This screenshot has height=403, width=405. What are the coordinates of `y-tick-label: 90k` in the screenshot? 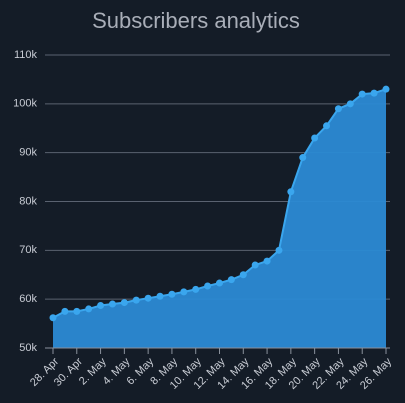 It's located at (28, 153).